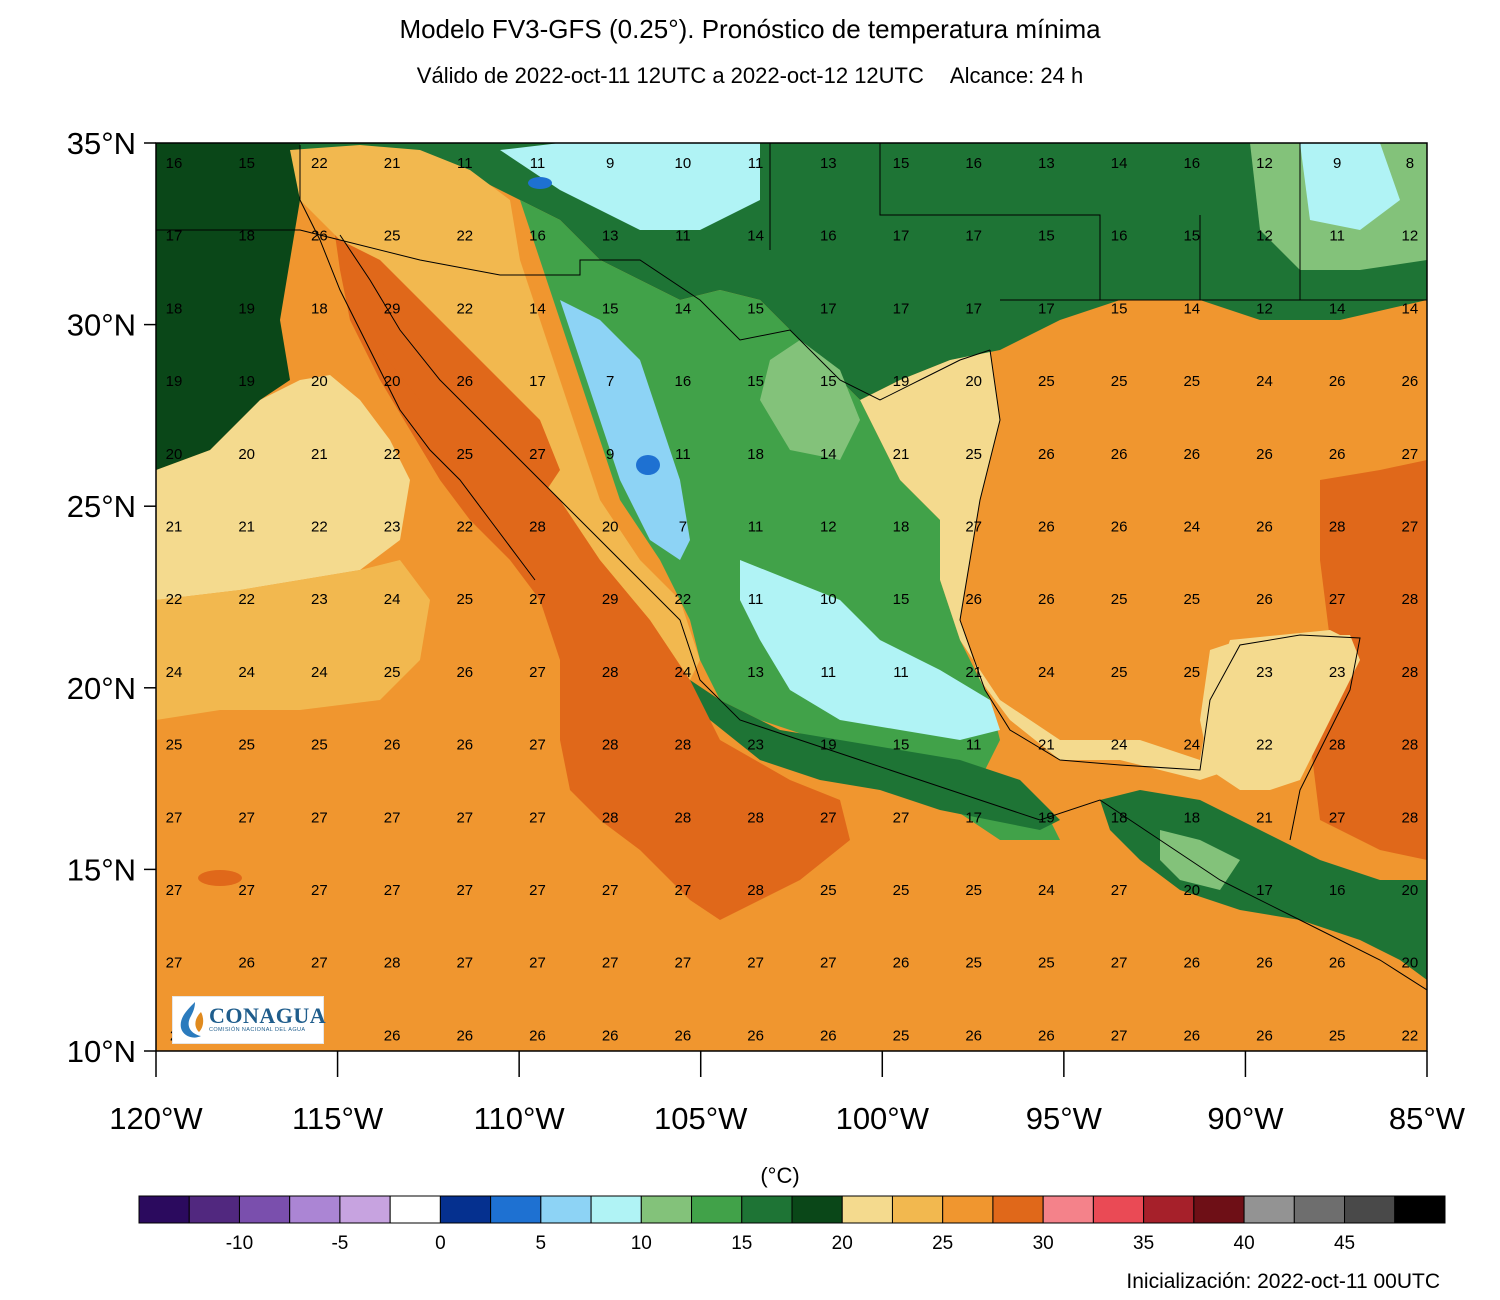 The width and height of the screenshot is (1500, 1300). What do you see at coordinates (1143, 1243) in the screenshot?
I see `colorbar-tick-label: 35` at bounding box center [1143, 1243].